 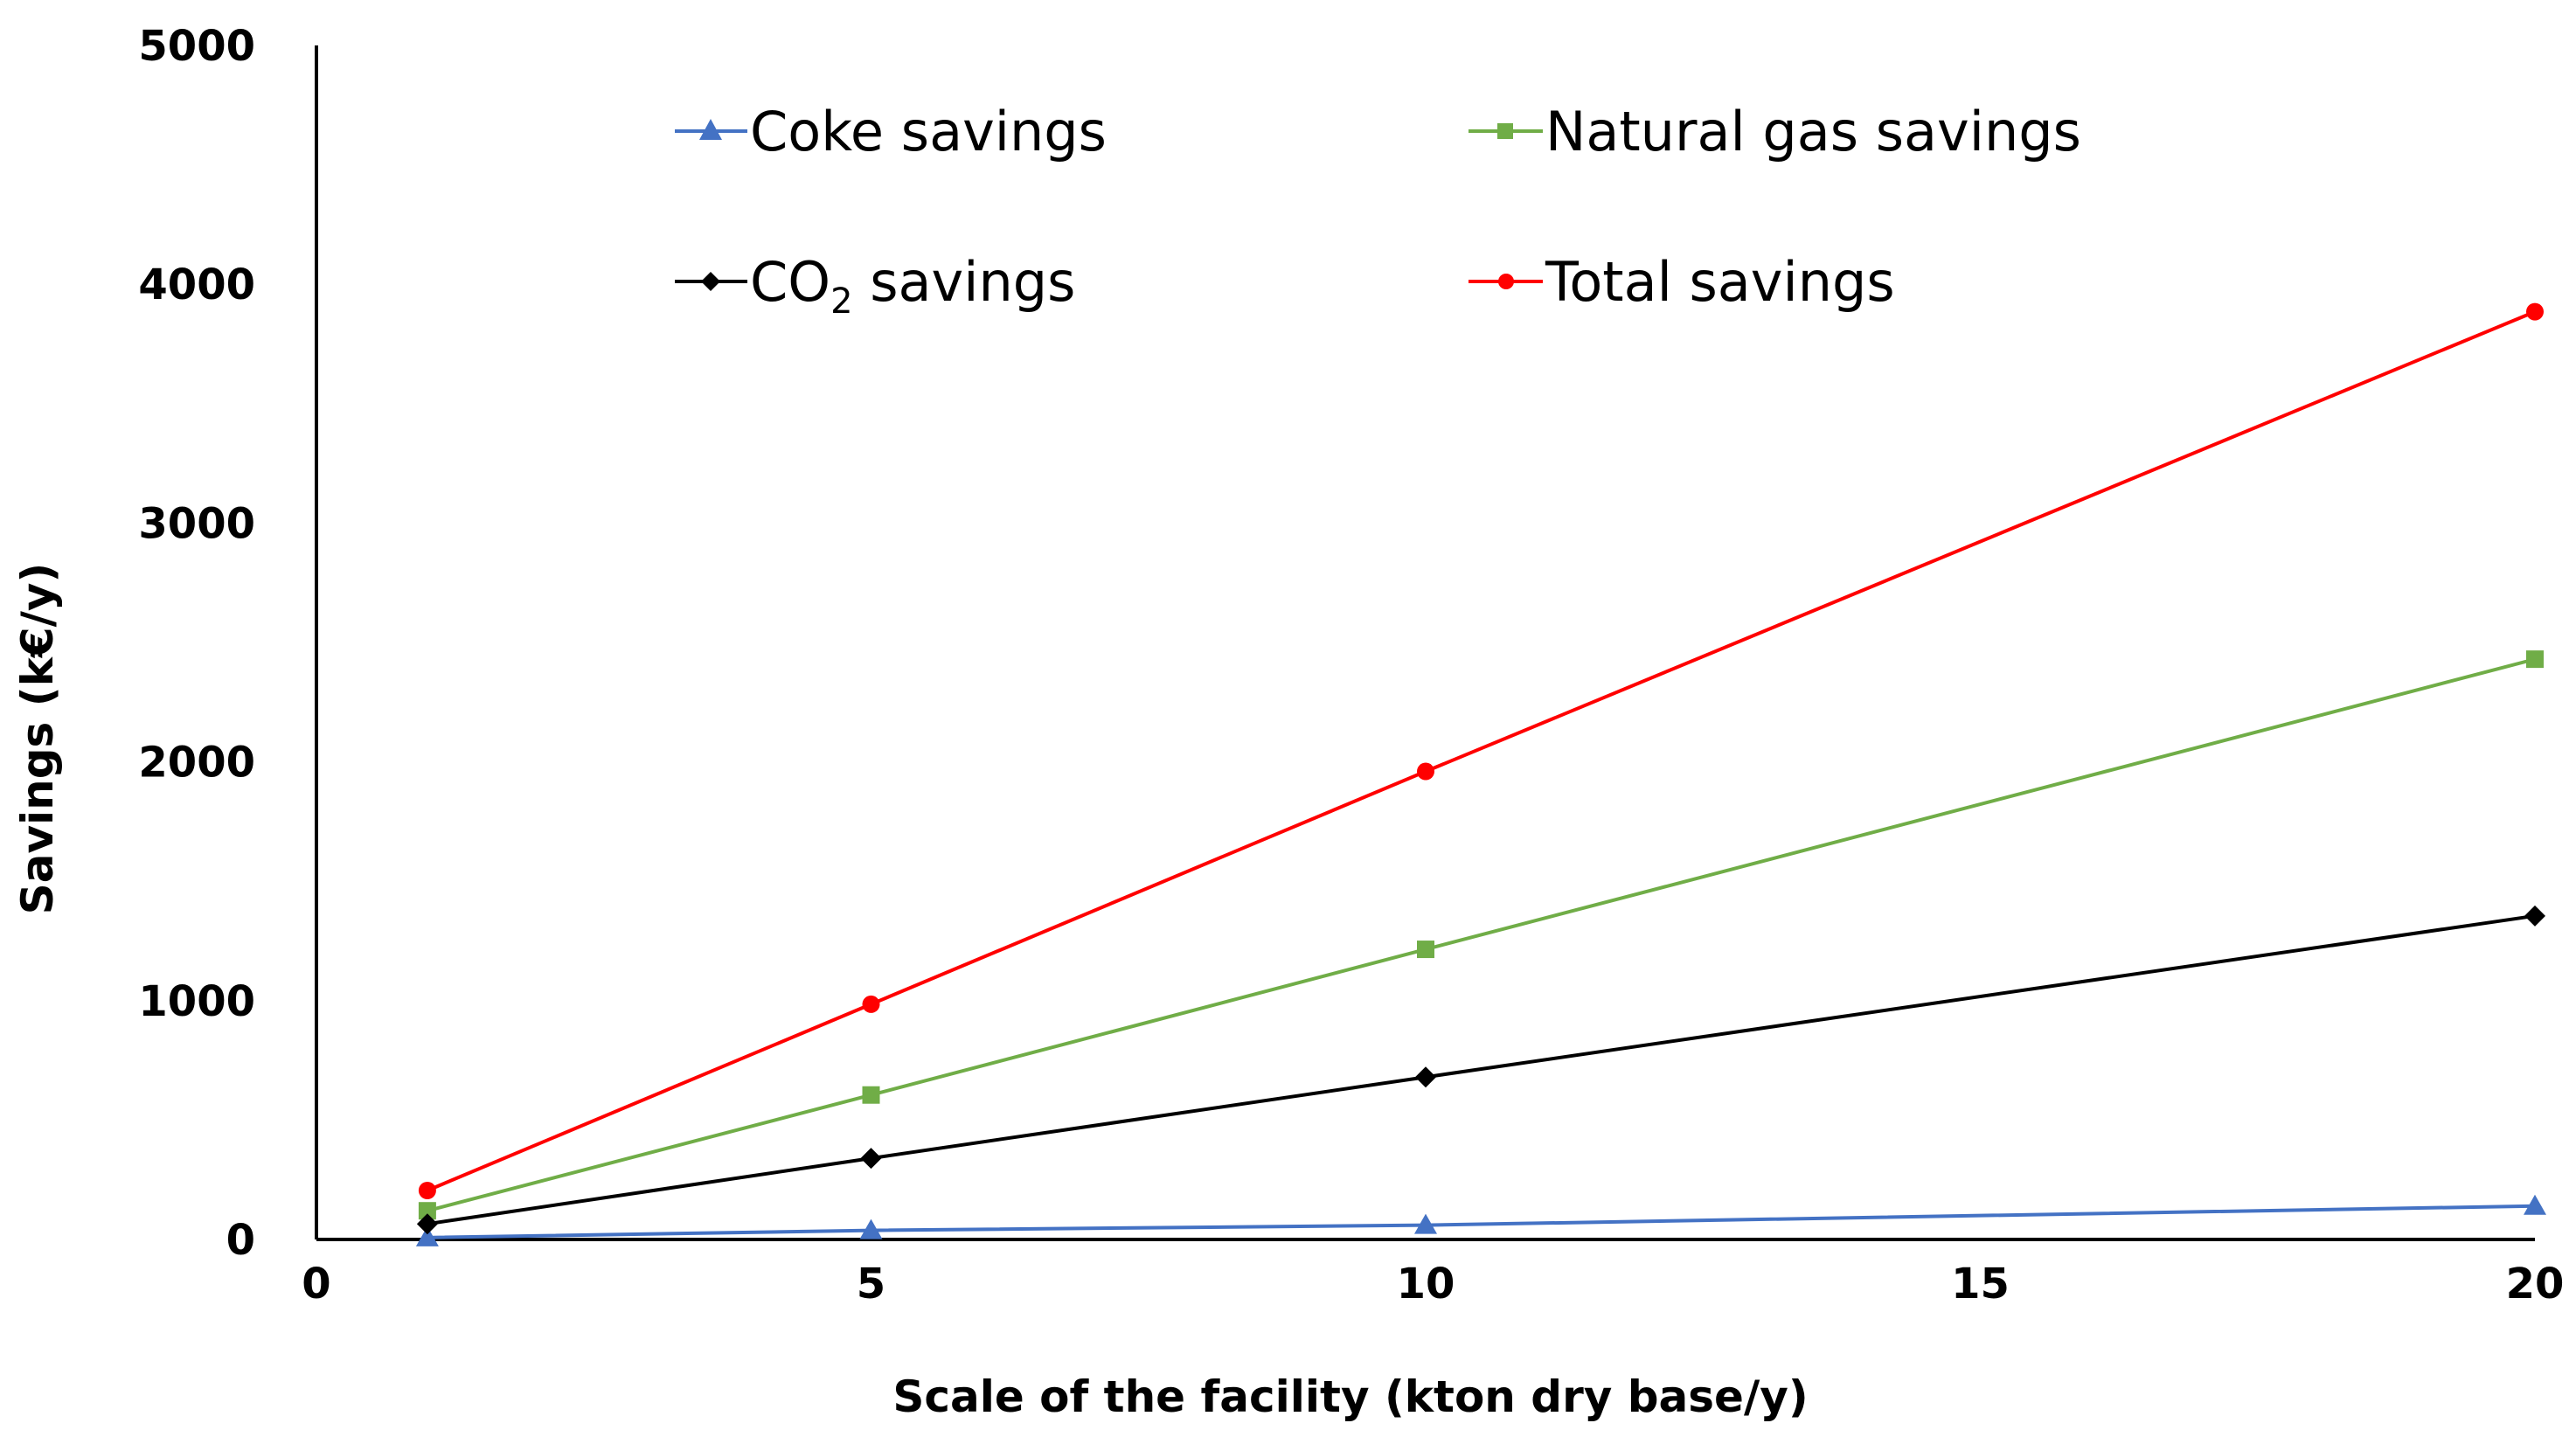 What do you see at coordinates (710, 281) in the screenshot?
I see `legend-marker-co2` at bounding box center [710, 281].